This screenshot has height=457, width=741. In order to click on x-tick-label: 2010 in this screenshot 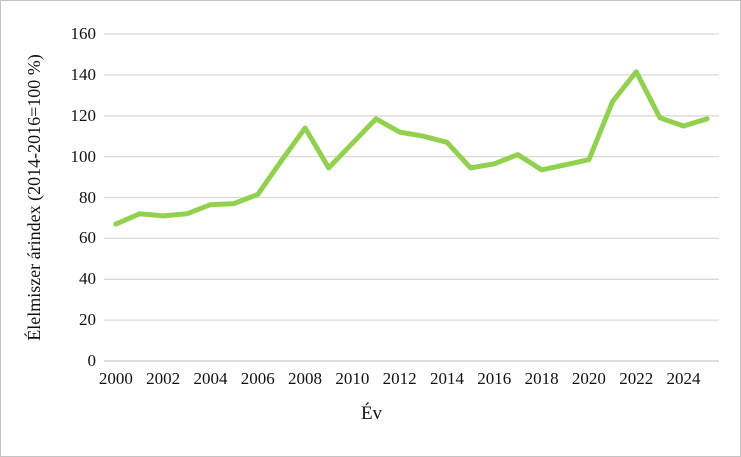, I will do `click(352, 378)`.